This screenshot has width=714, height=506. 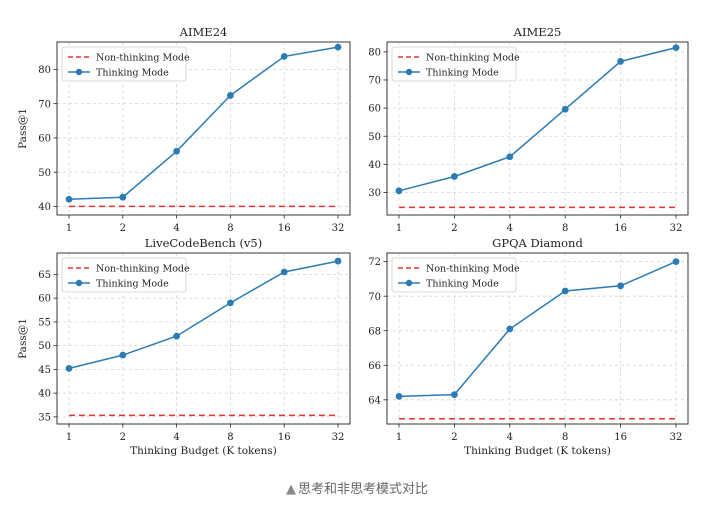 I want to click on y-tick-label: 64, so click(x=374, y=400).